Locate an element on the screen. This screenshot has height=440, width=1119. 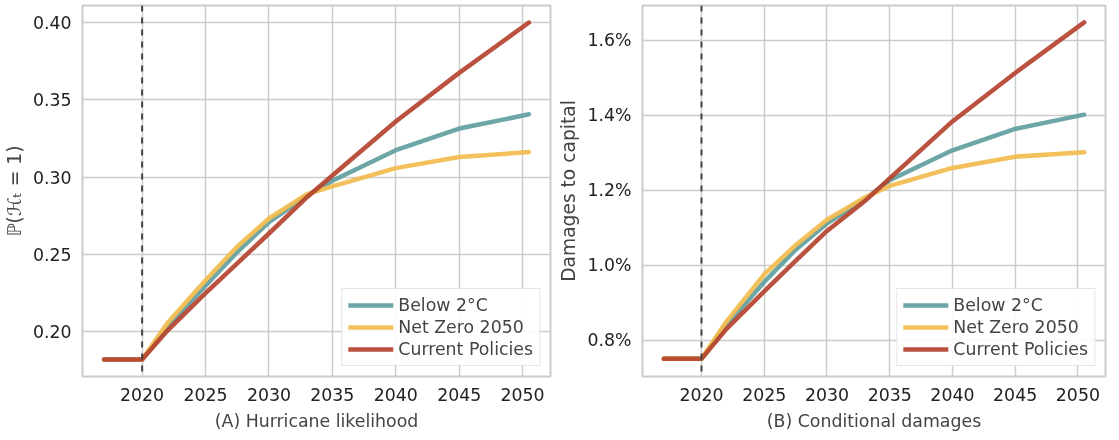
text: (A) Hurricane likelihood is located at coordinates (316, 420).